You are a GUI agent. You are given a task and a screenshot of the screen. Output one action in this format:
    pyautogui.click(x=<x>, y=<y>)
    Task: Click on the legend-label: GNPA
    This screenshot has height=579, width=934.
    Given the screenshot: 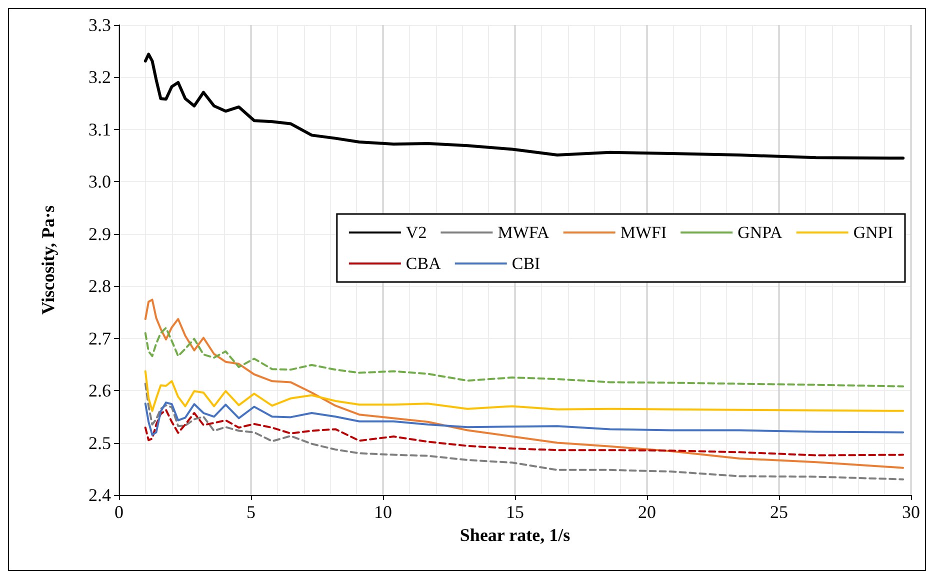 What is the action you would take?
    pyautogui.click(x=761, y=232)
    